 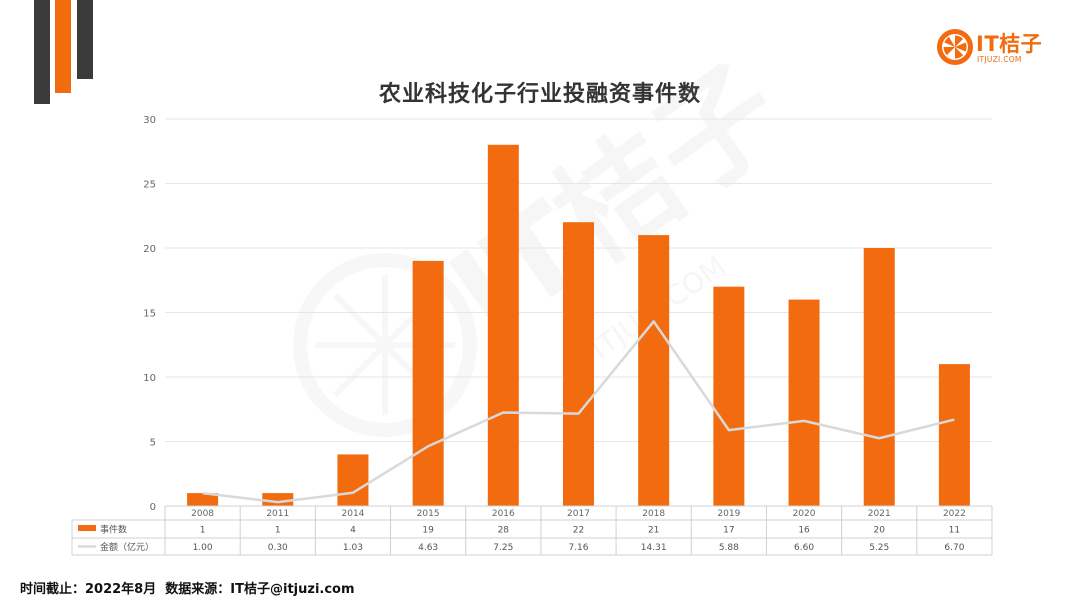 What do you see at coordinates (804, 548) in the screenshot?
I see `data-label-amount: 6.60` at bounding box center [804, 548].